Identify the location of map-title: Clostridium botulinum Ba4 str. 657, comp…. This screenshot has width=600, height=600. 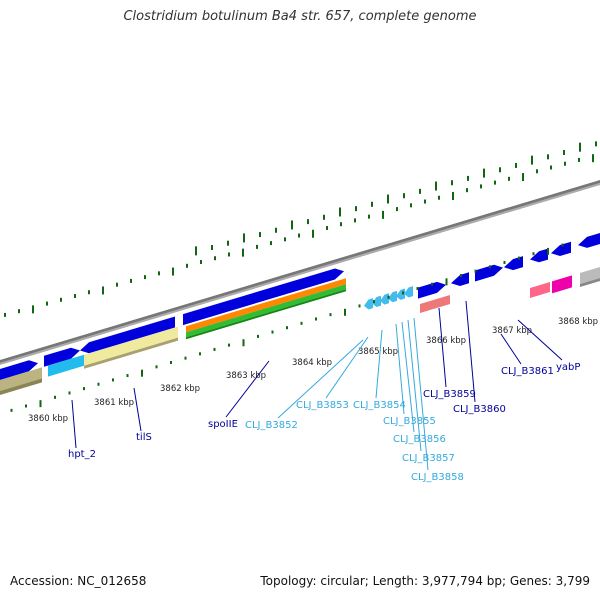
(300, 16).